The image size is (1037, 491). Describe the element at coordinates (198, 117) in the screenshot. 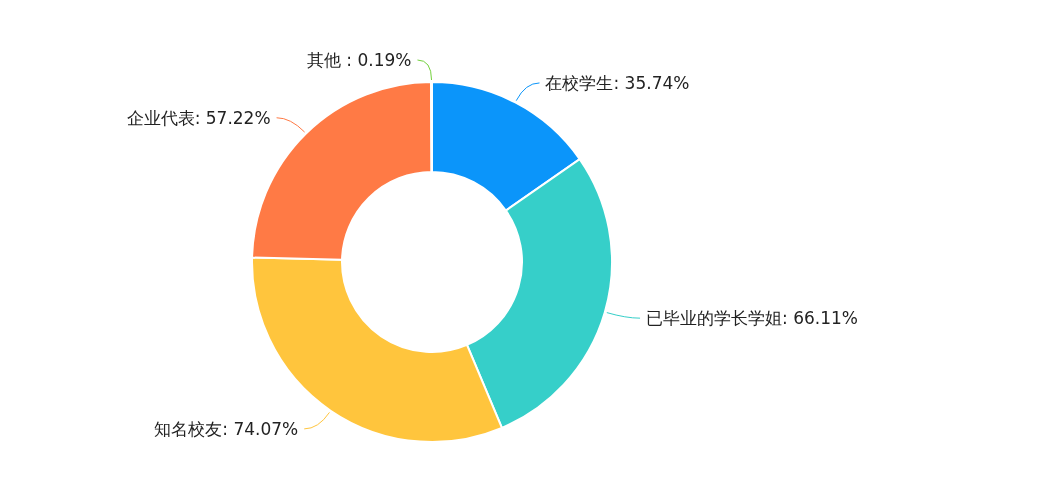

I see `slice-label: 企业代表: 57.22%` at that location.